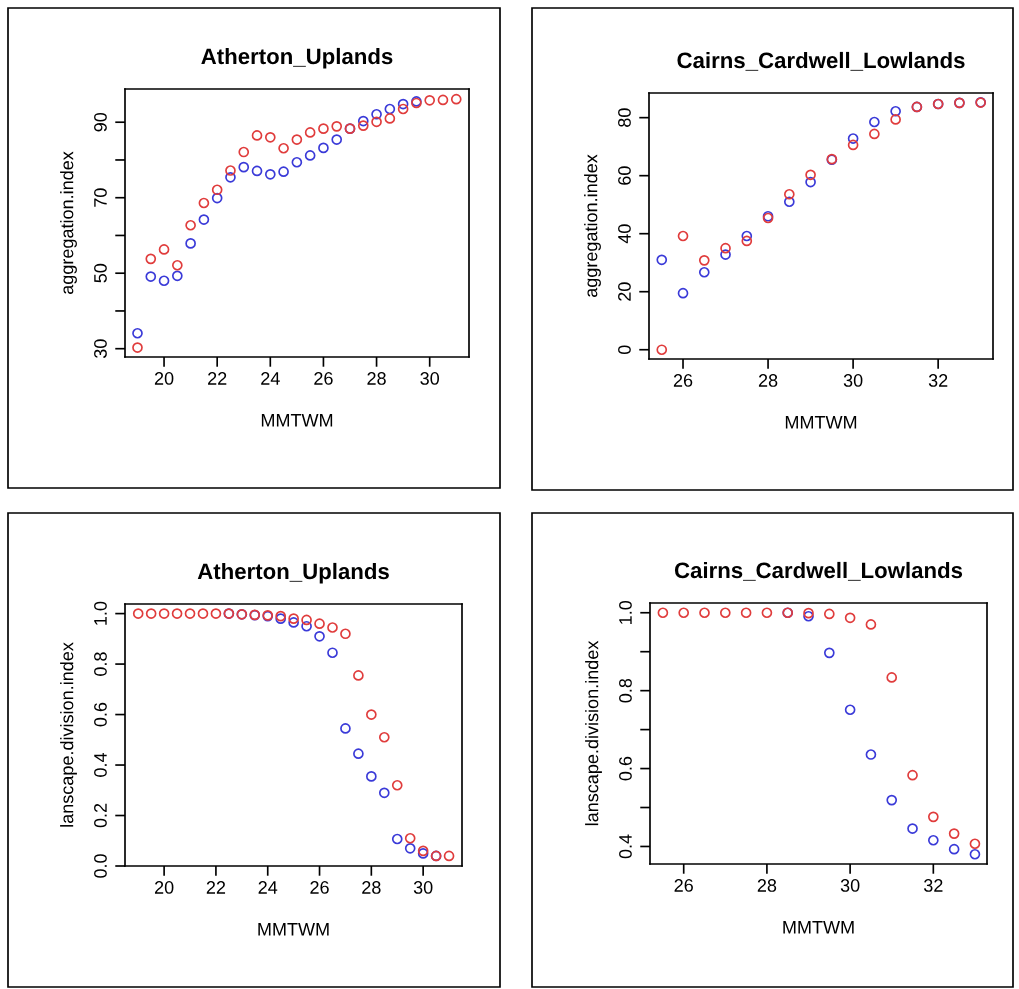 This screenshot has width=1019, height=989. I want to click on y-tick-label: 90, so click(100, 122).